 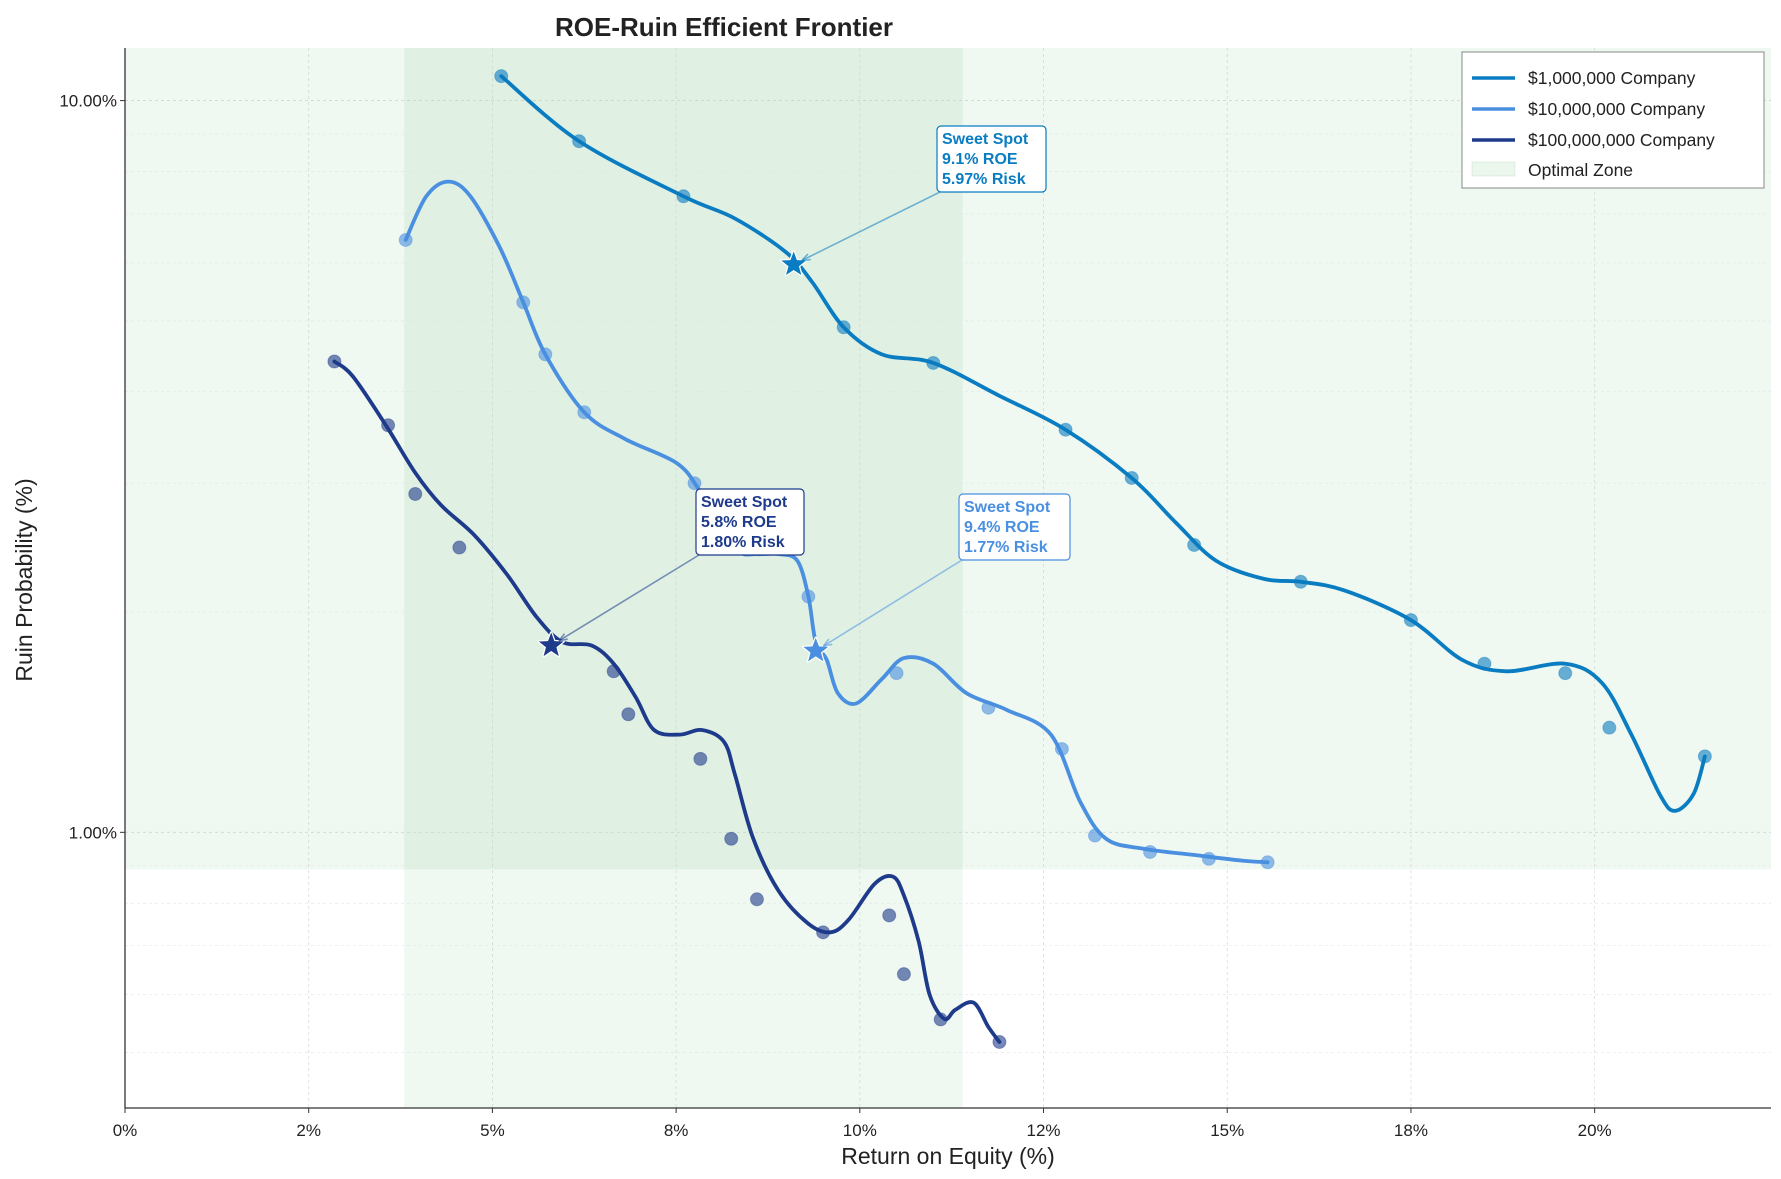 I want to click on annotation-roe: 5.8% ROE, so click(x=739, y=522).